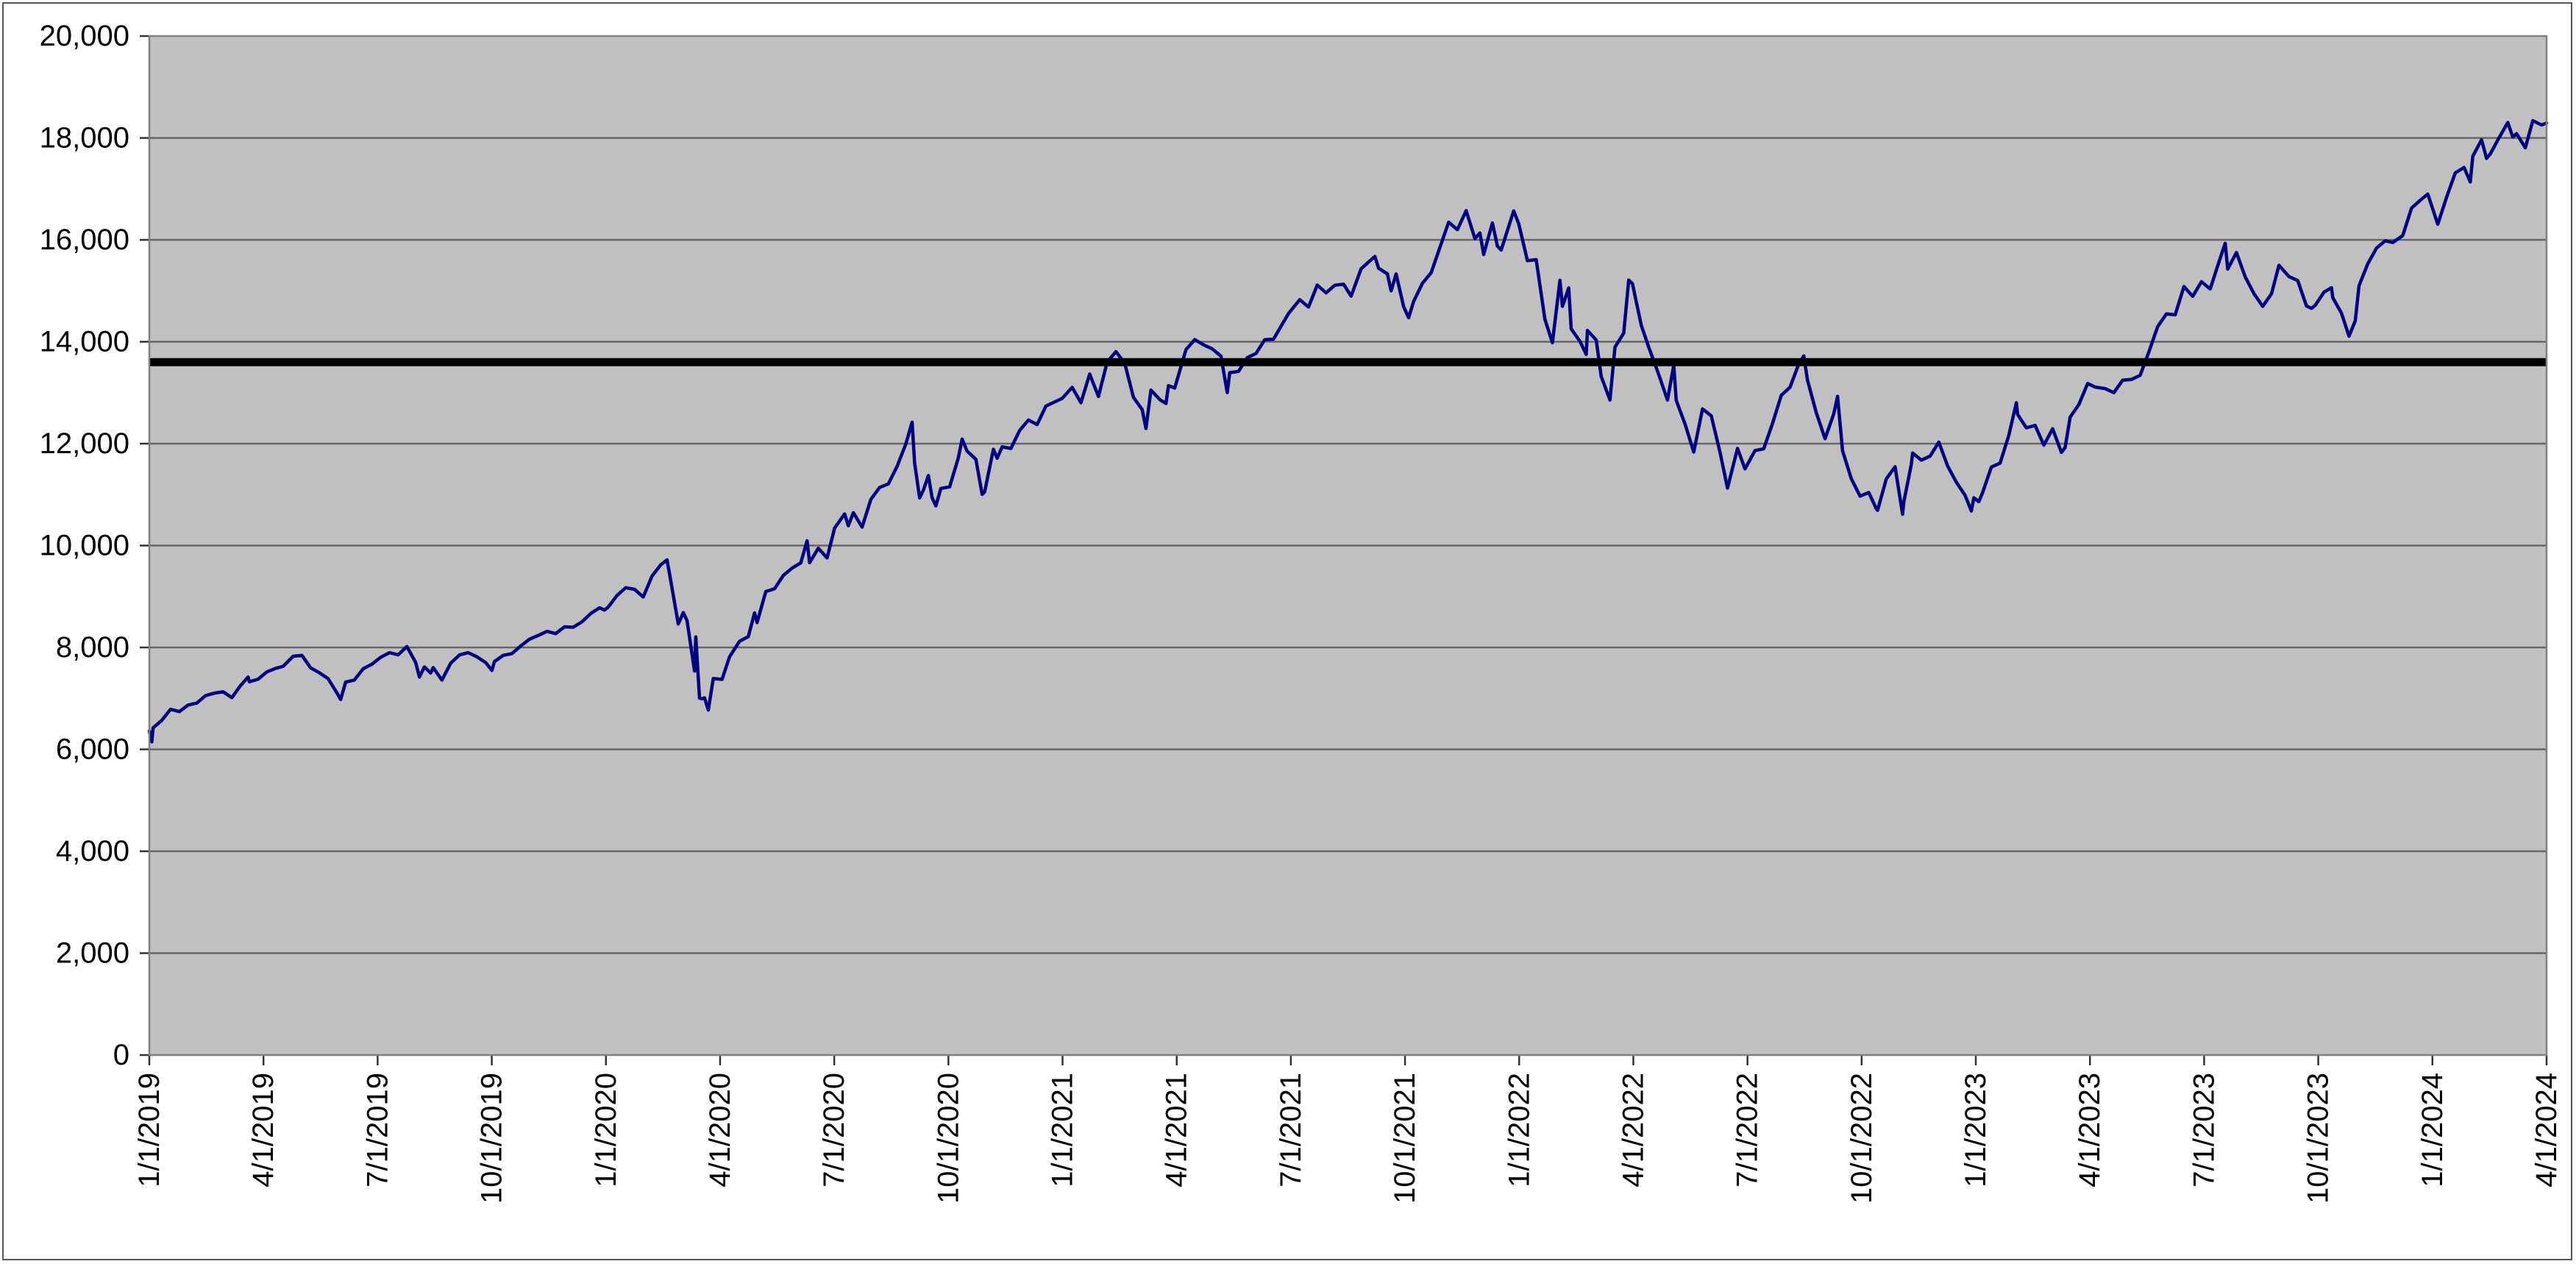 The height and width of the screenshot is (1264, 2576). Describe the element at coordinates (84, 36) in the screenshot. I see `y-axis-label: 20,000` at that location.